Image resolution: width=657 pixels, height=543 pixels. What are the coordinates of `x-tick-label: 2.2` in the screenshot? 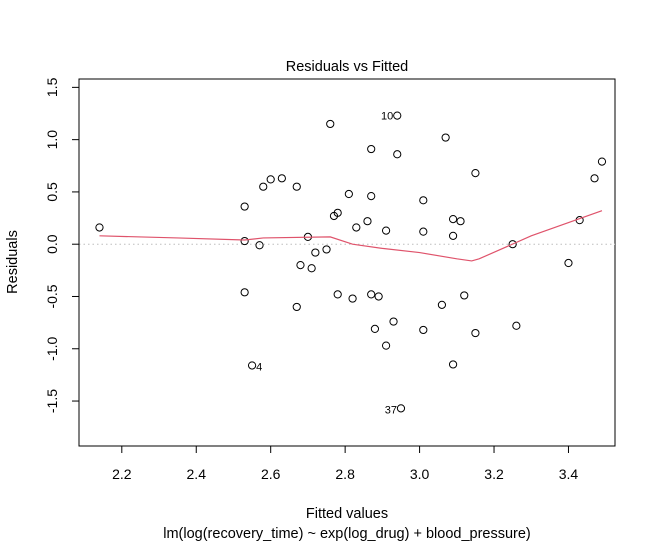 It's located at (122, 474).